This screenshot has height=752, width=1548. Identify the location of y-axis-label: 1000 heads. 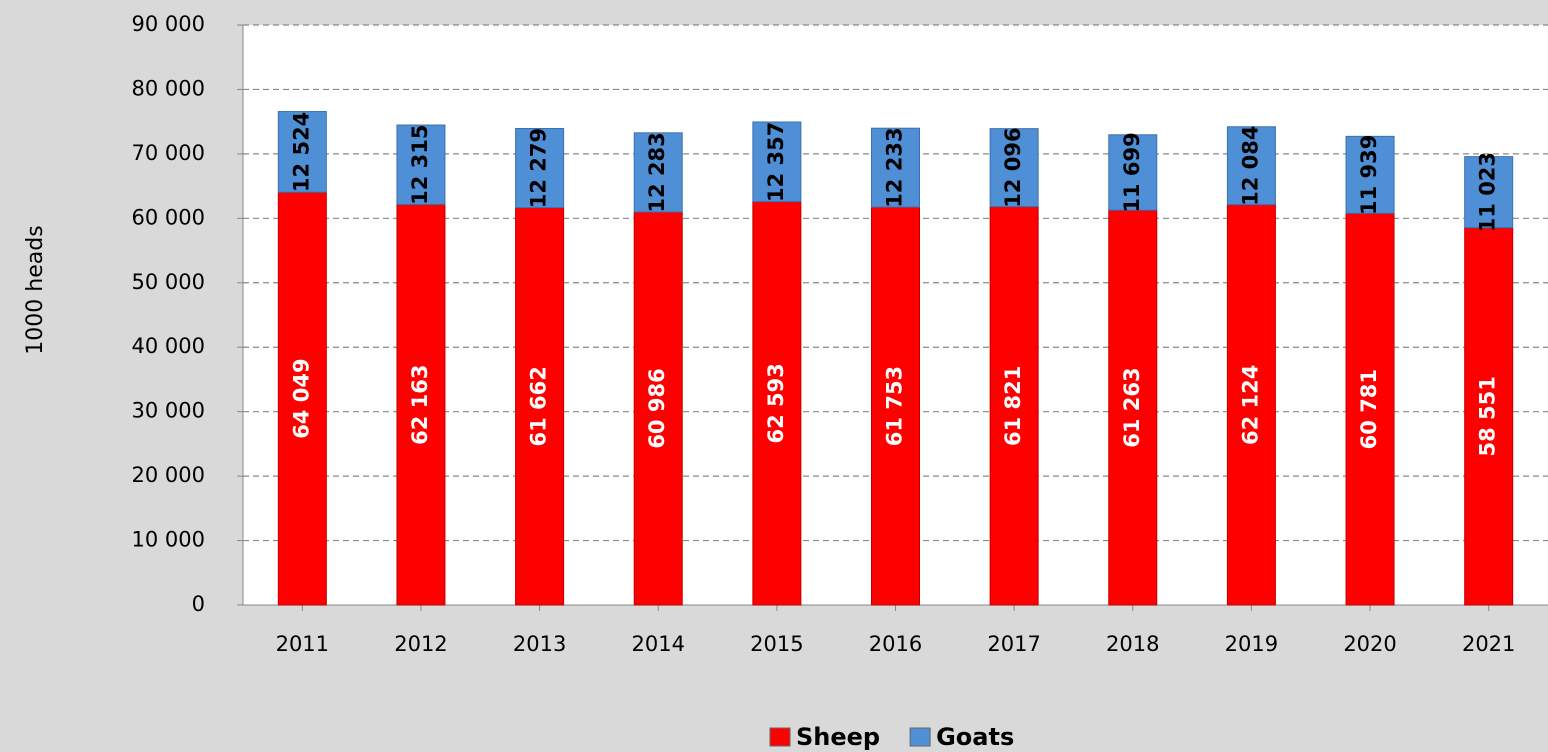
(35, 289).